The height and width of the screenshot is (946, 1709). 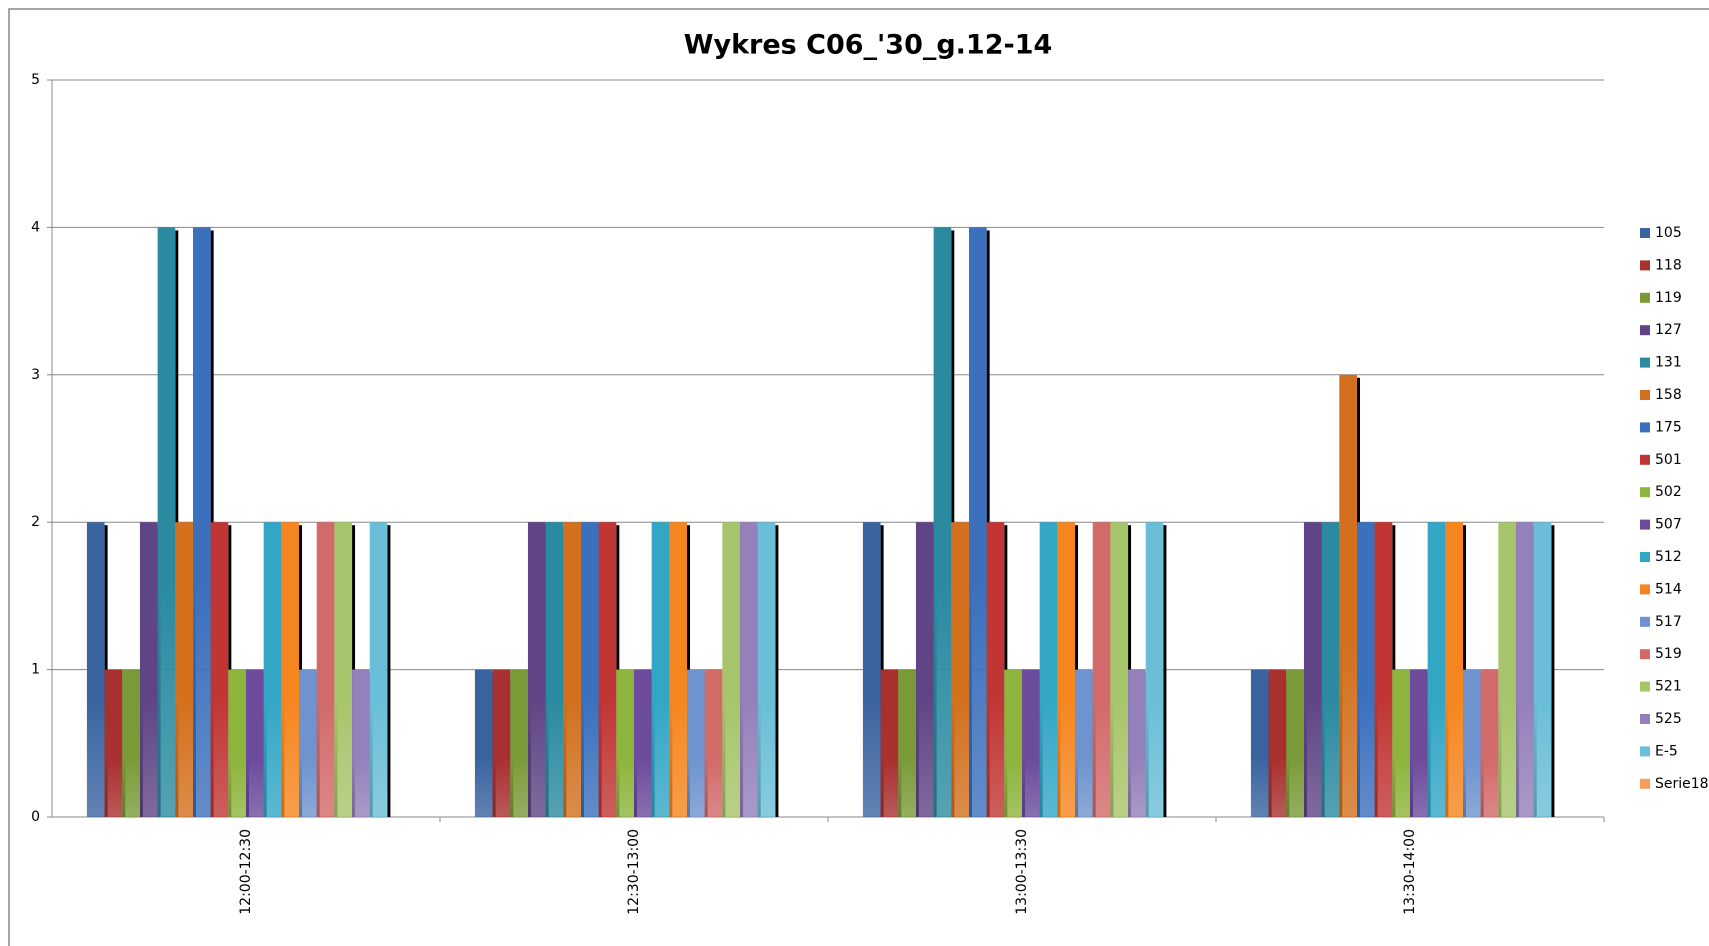 What do you see at coordinates (1668, 427) in the screenshot?
I see `legend-label: 175` at bounding box center [1668, 427].